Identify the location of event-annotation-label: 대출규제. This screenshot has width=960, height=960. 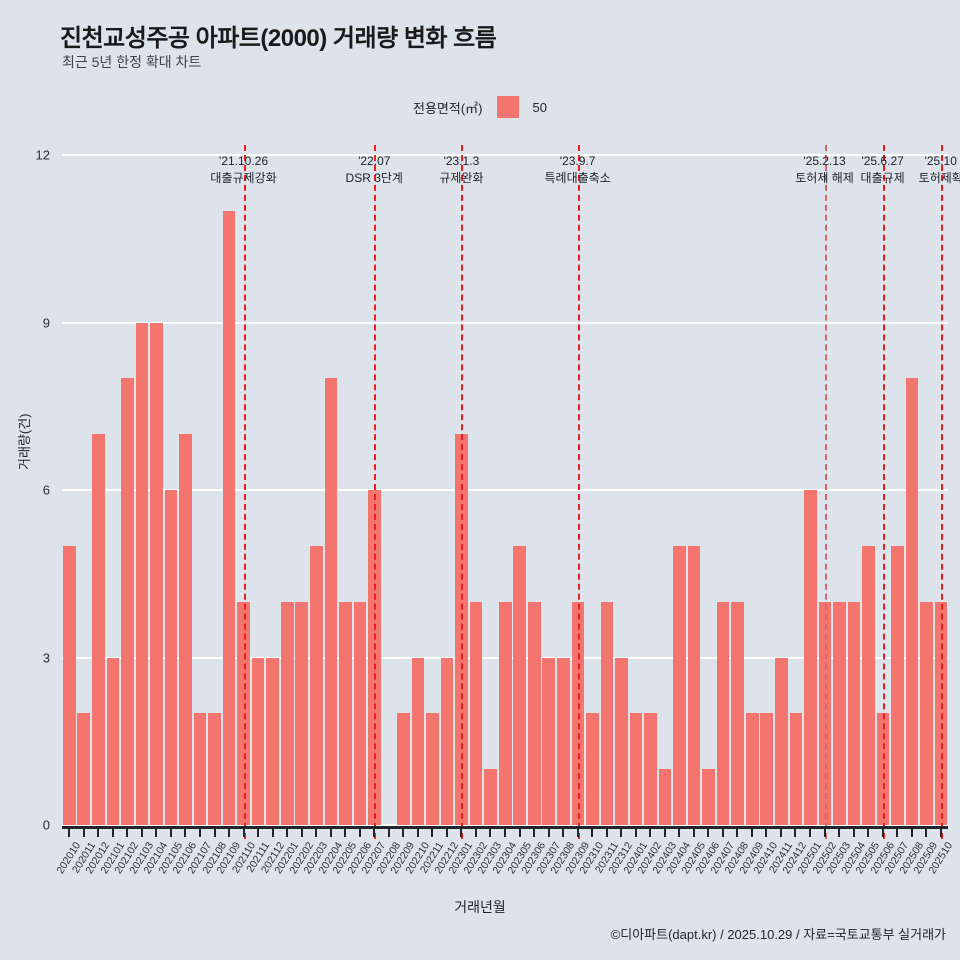
(882, 178).